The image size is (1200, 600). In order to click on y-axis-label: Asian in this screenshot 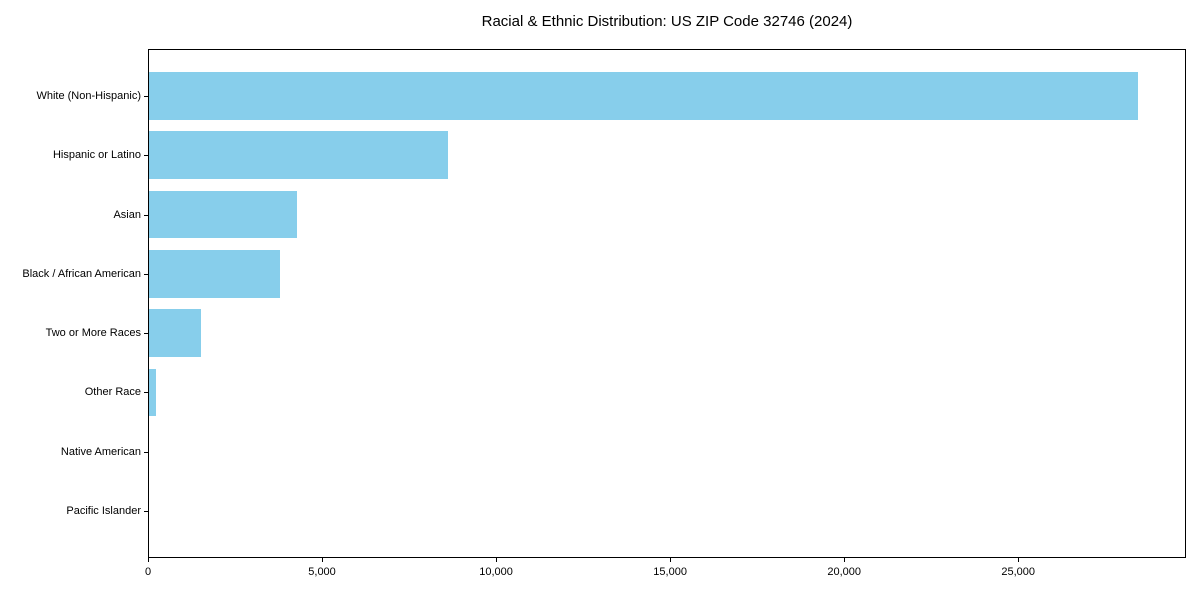, I will do `click(127, 214)`.